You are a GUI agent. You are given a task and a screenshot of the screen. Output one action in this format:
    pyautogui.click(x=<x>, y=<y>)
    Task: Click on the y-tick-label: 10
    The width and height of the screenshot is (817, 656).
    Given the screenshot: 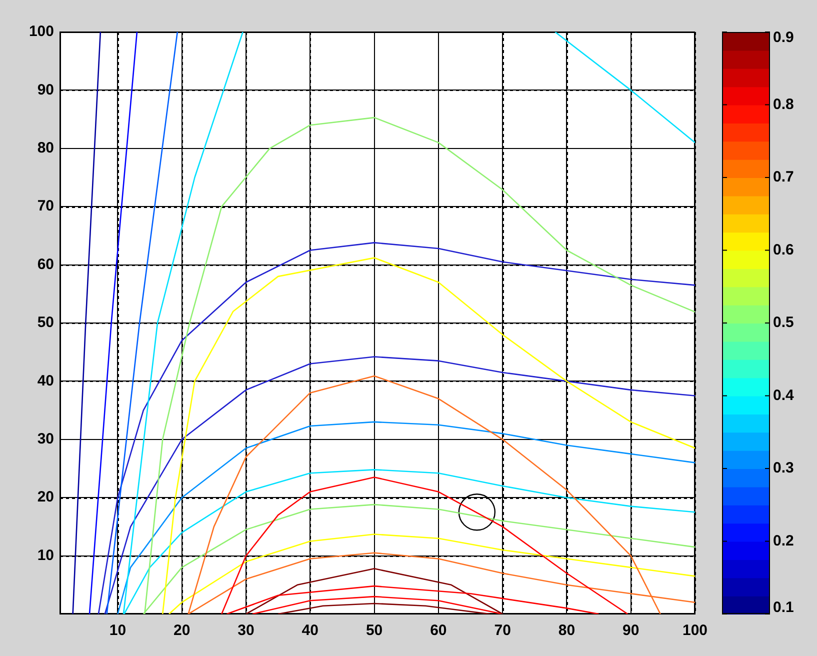 What is the action you would take?
    pyautogui.click(x=45, y=555)
    